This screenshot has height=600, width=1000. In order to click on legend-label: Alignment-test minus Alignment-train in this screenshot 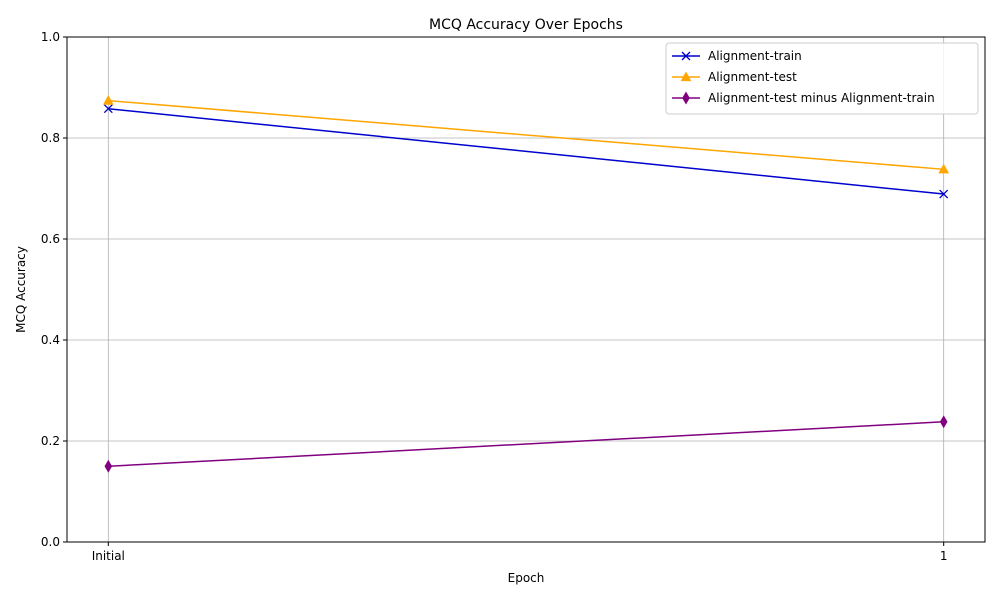, I will do `click(821, 98)`.